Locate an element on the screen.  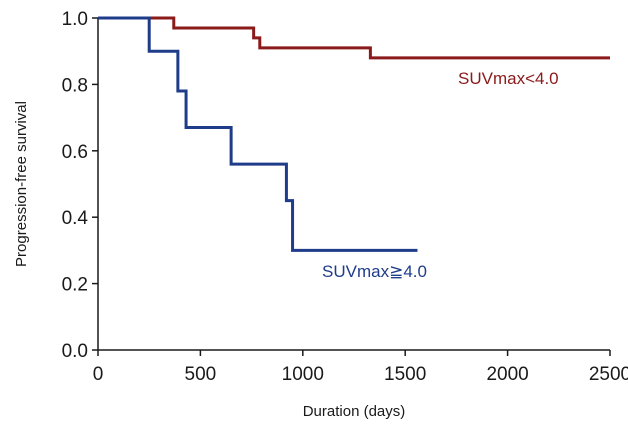
series-line-low-suv is located at coordinates (354, 38).